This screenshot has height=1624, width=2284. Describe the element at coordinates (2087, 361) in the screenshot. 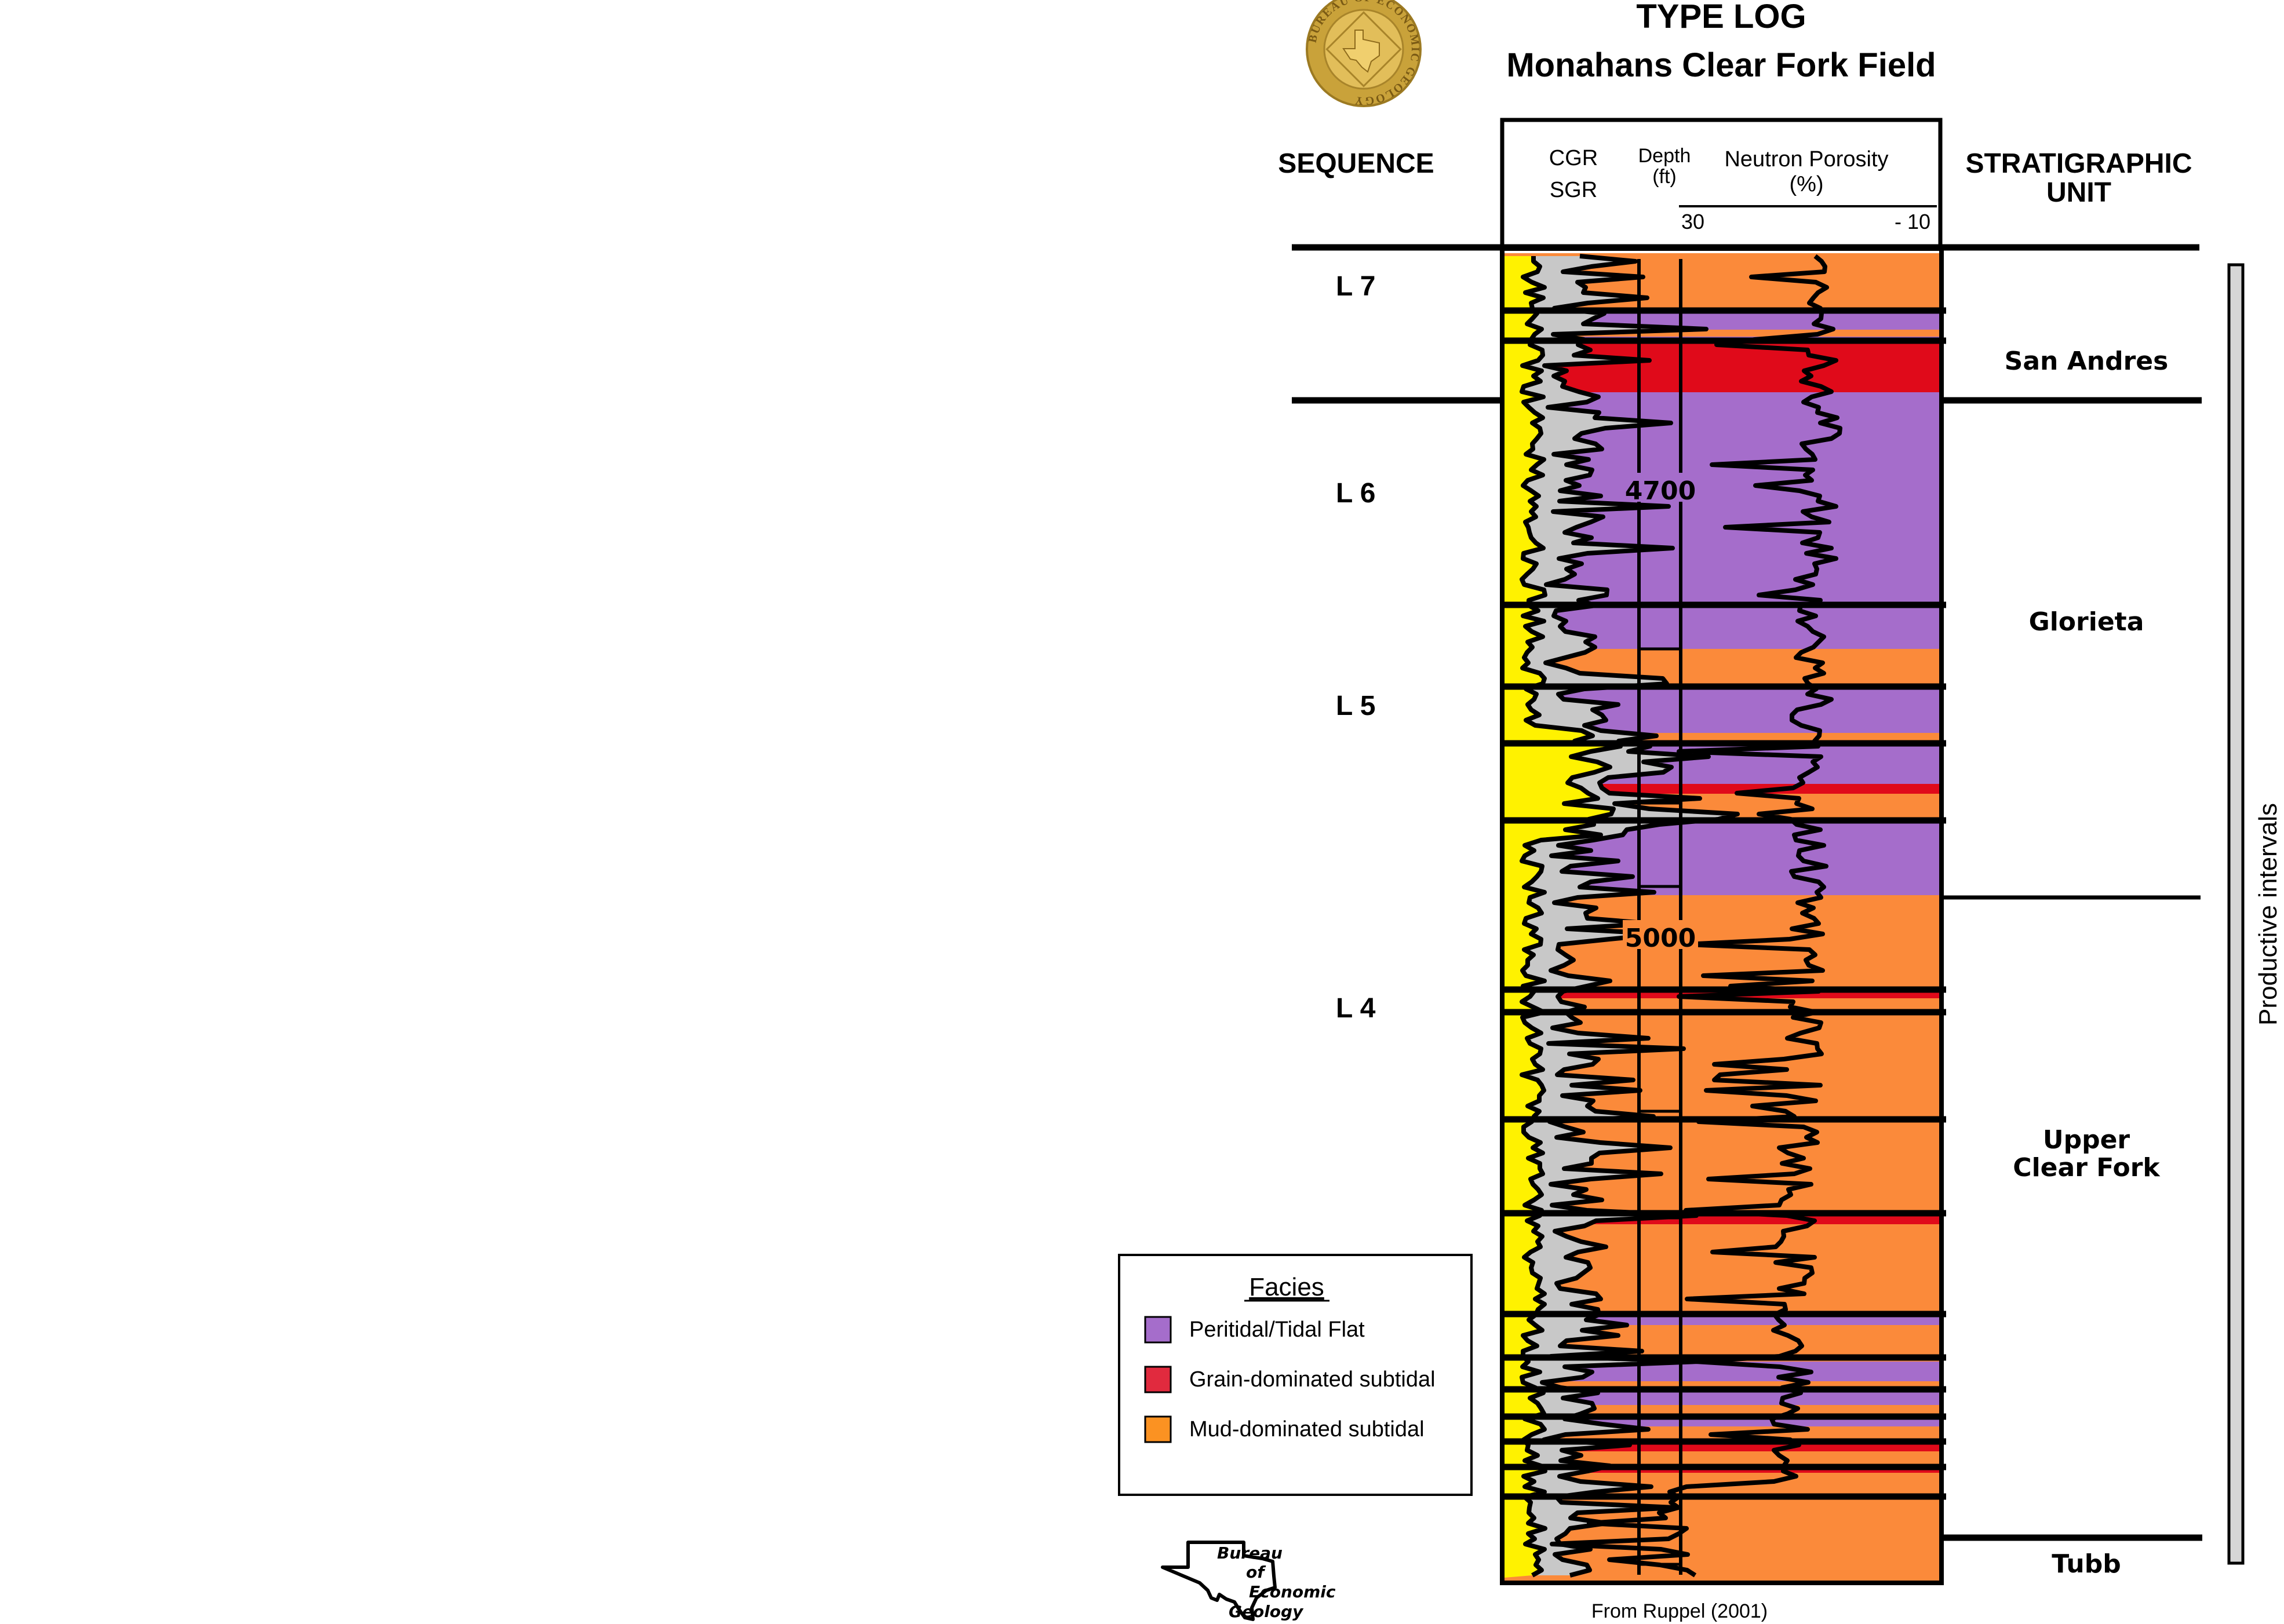

I see `strat-unit-label: San Andres` at that location.